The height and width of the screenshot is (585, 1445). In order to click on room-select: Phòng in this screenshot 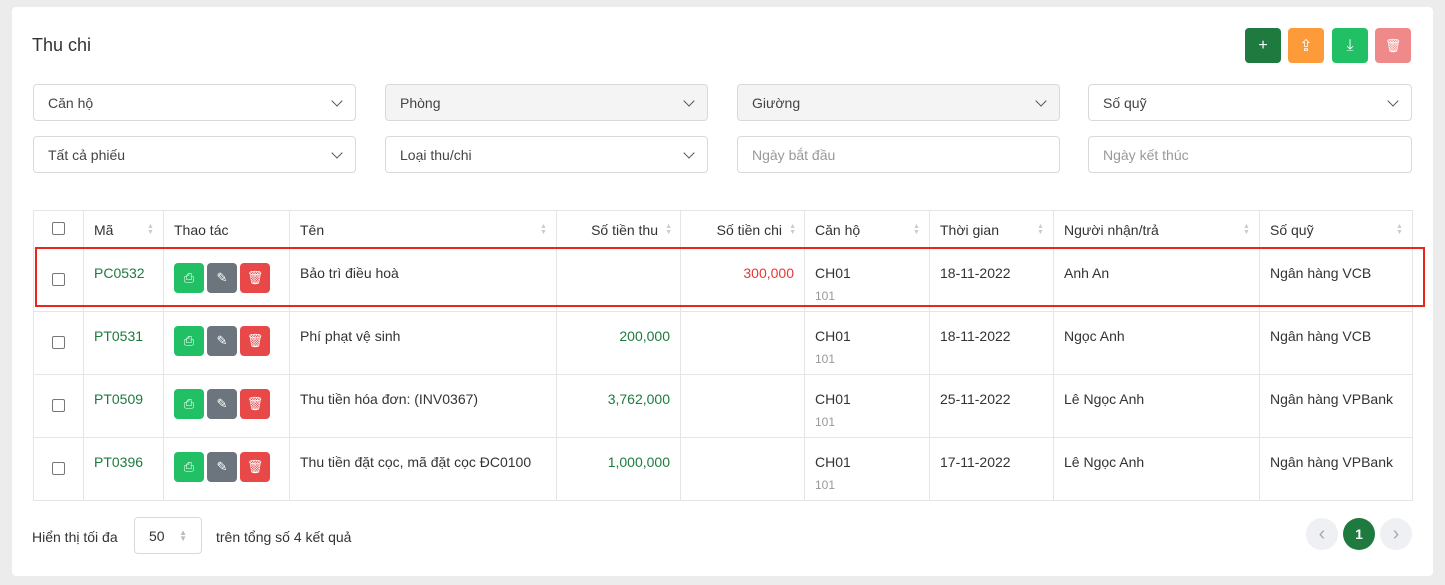, I will do `click(546, 102)`.